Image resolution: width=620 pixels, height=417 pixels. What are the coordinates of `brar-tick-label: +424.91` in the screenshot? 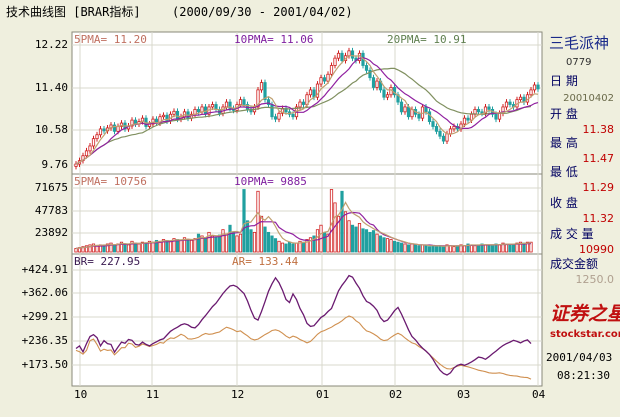 It's located at (44, 269).